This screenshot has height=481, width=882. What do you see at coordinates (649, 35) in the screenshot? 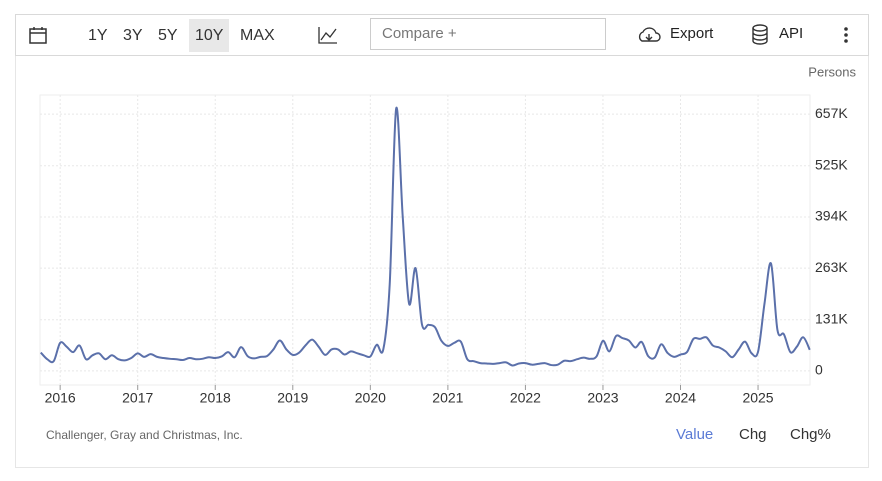
I see `export-icon` at bounding box center [649, 35].